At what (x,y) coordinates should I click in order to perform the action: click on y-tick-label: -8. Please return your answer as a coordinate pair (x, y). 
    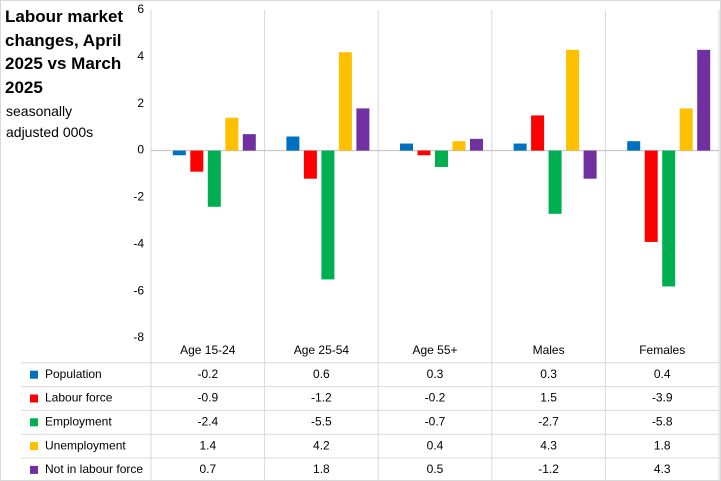
    Looking at the image, I should click on (138, 337).